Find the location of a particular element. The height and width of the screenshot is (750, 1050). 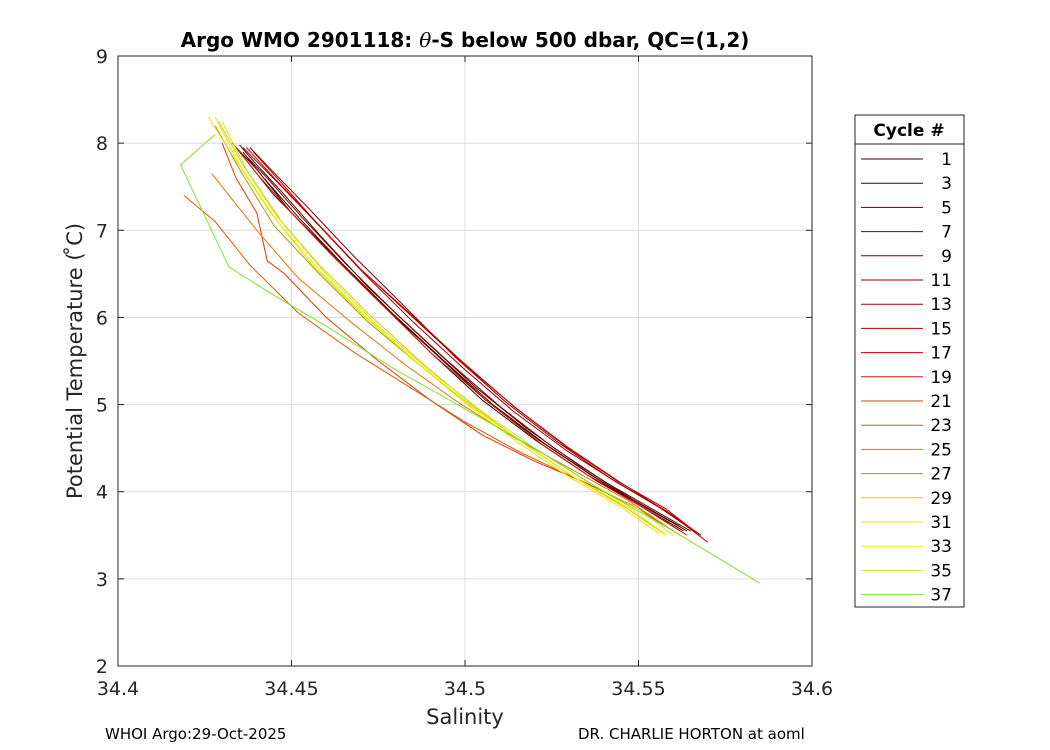

legend-label-cycle-25: 25 is located at coordinates (941, 450).